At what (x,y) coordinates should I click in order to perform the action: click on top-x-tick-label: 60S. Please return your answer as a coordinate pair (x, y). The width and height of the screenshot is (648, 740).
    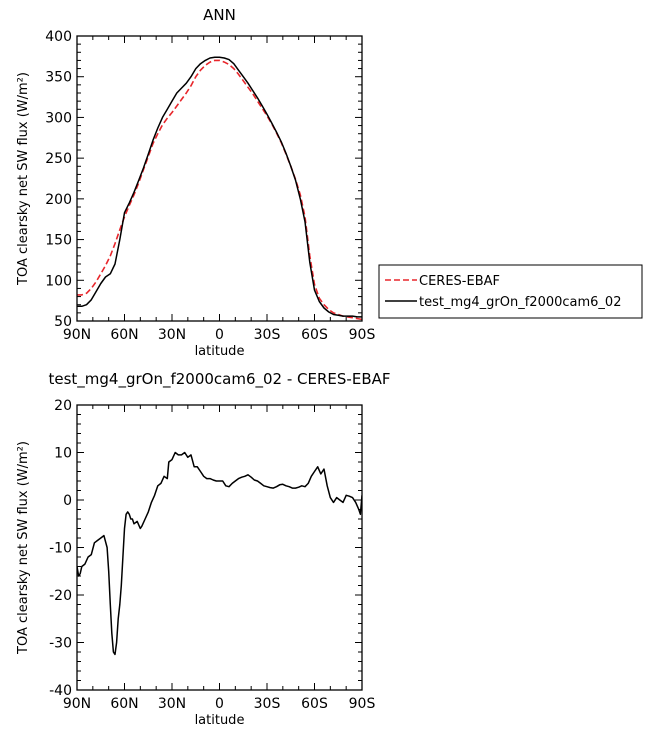
    Looking at the image, I should click on (314, 335).